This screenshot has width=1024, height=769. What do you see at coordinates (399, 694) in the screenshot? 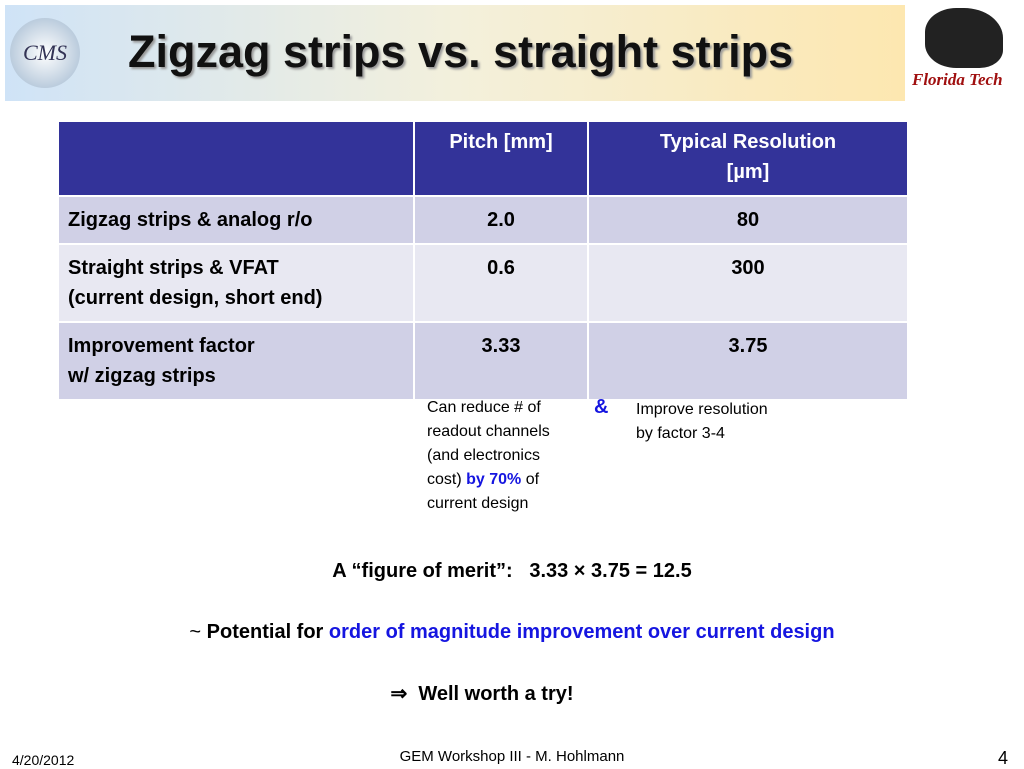
I see `arrow: ⇒` at bounding box center [399, 694].